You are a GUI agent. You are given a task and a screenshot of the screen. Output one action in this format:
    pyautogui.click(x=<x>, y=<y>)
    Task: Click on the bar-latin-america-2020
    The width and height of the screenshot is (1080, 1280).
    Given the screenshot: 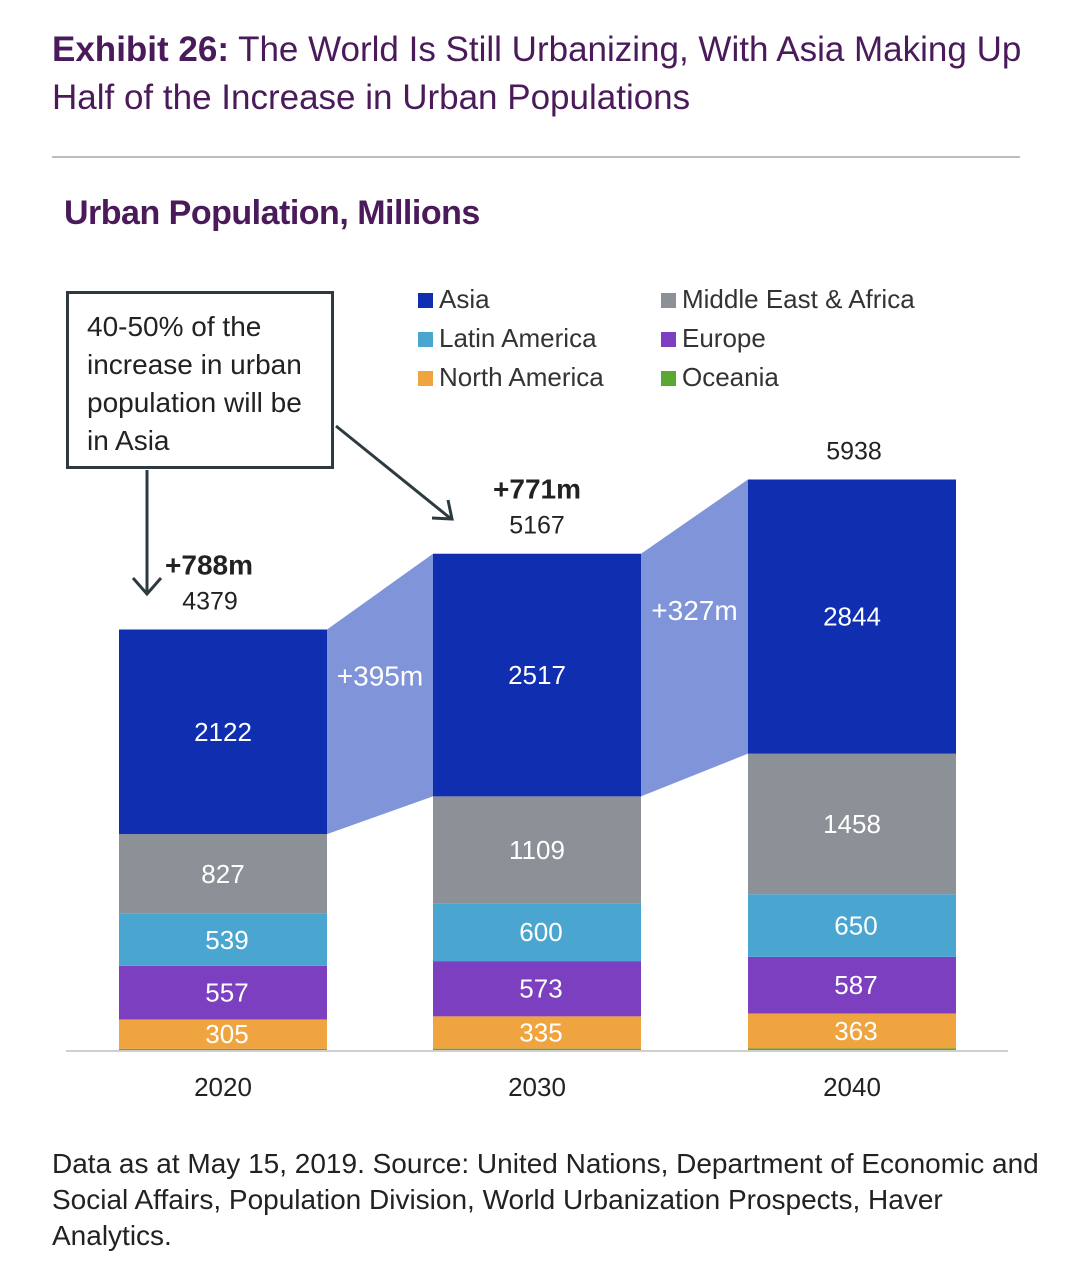 What is the action you would take?
    pyautogui.click(x=223, y=939)
    